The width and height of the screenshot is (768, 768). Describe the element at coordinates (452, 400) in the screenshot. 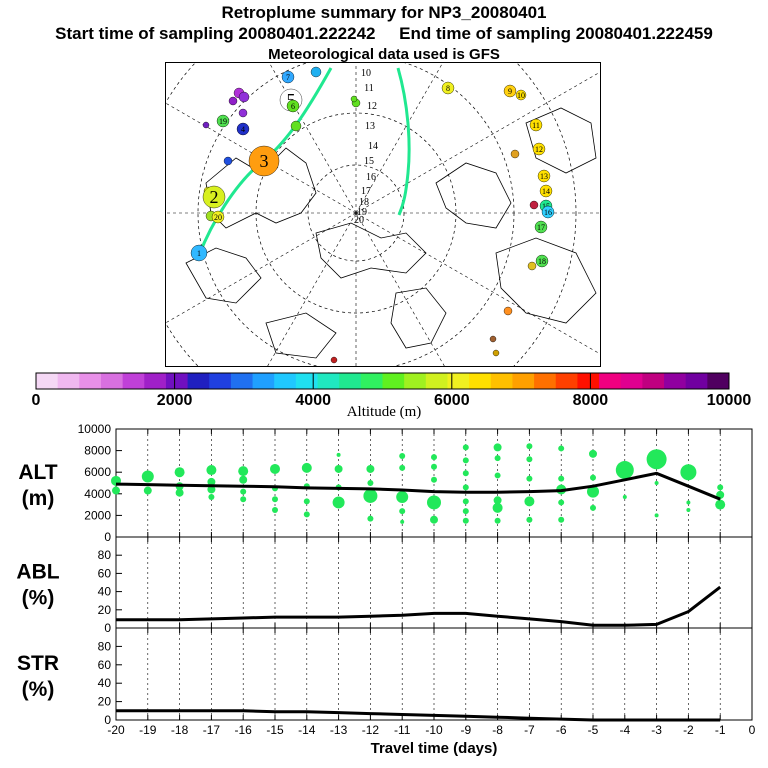

I see `colorbar-tick-label: 6000` at that location.